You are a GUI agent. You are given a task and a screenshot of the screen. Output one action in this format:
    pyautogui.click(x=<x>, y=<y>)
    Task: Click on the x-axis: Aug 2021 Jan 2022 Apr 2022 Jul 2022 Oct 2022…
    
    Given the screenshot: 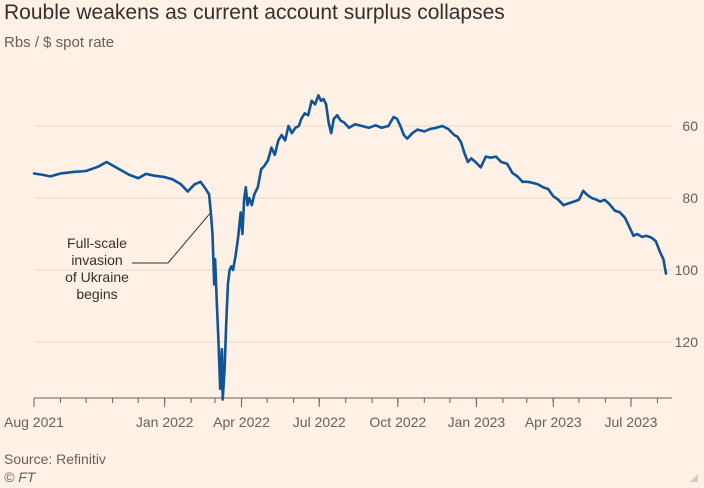 What is the action you would take?
    pyautogui.click(x=338, y=413)
    